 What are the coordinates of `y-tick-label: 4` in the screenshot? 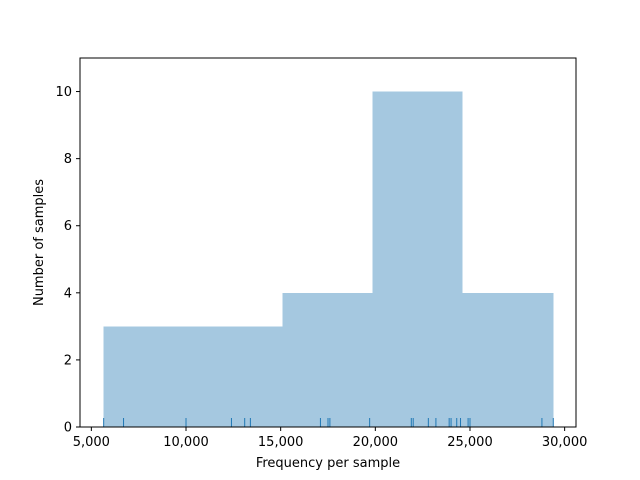 It's located at (68, 293).